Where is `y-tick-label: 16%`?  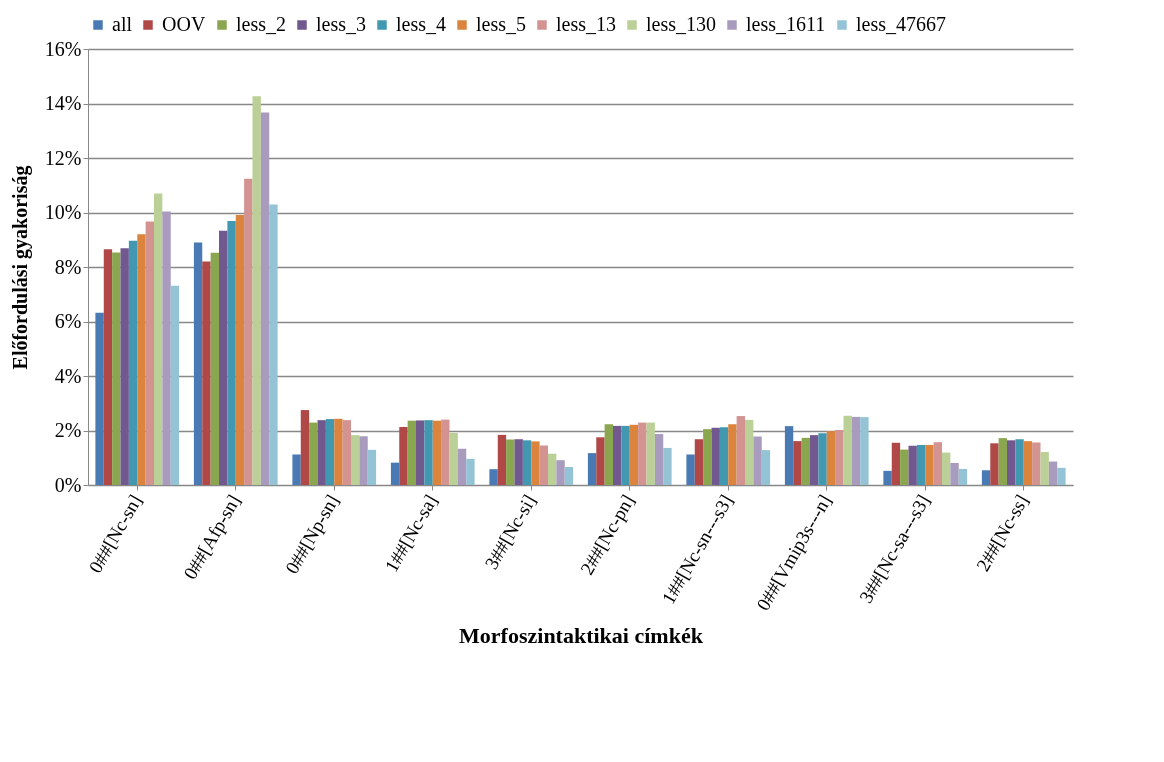
y-tick-label: 16% is located at coordinates (63, 48).